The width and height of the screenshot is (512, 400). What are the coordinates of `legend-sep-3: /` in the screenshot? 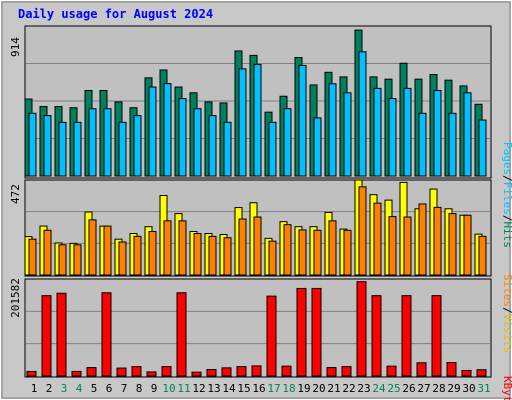 It's located at (506, 310).